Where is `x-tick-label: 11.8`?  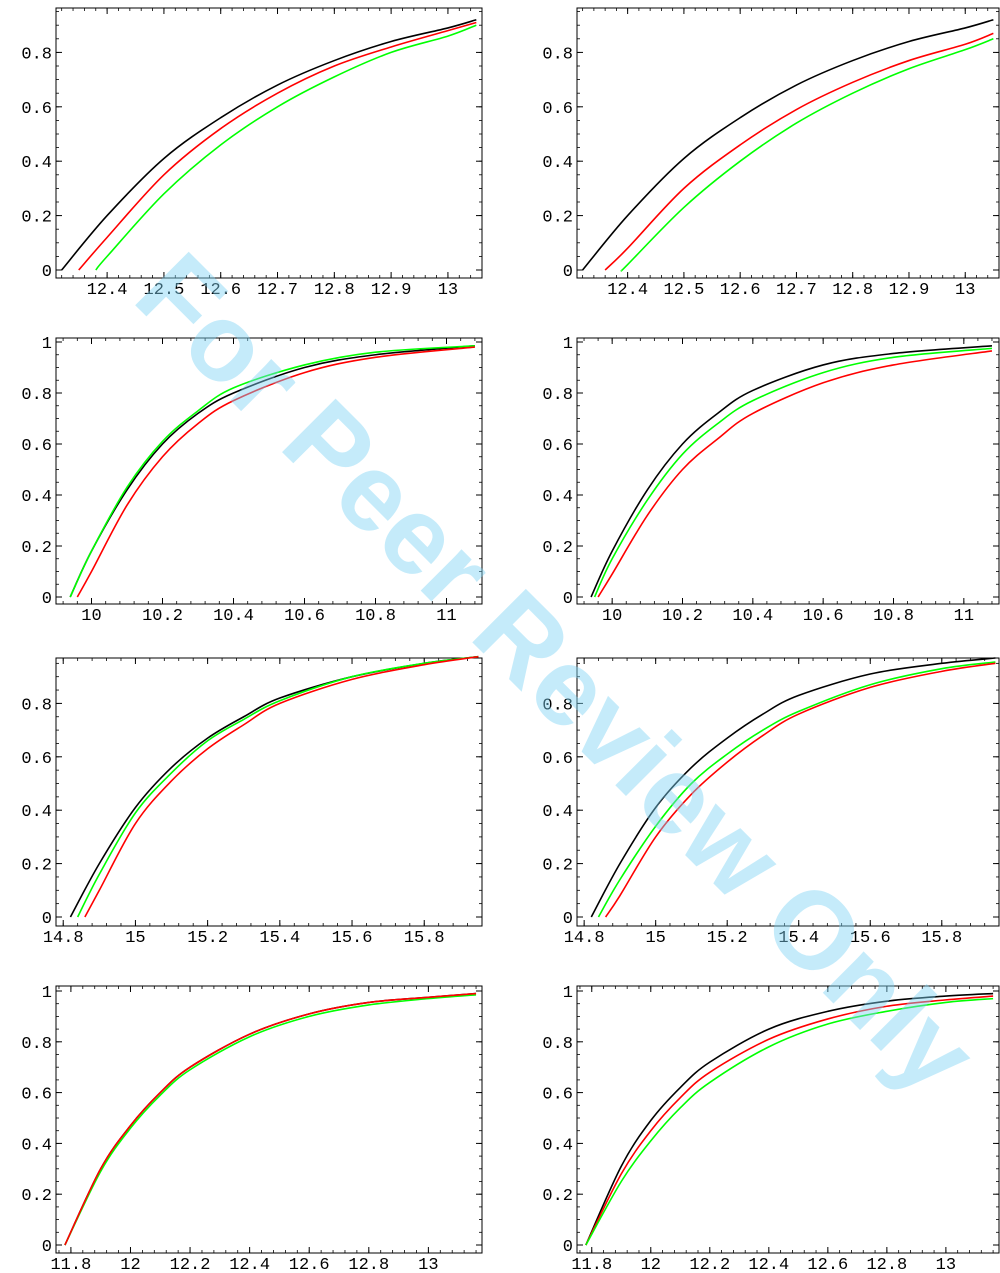 x-tick-label: 11.8 is located at coordinates (70, 1264).